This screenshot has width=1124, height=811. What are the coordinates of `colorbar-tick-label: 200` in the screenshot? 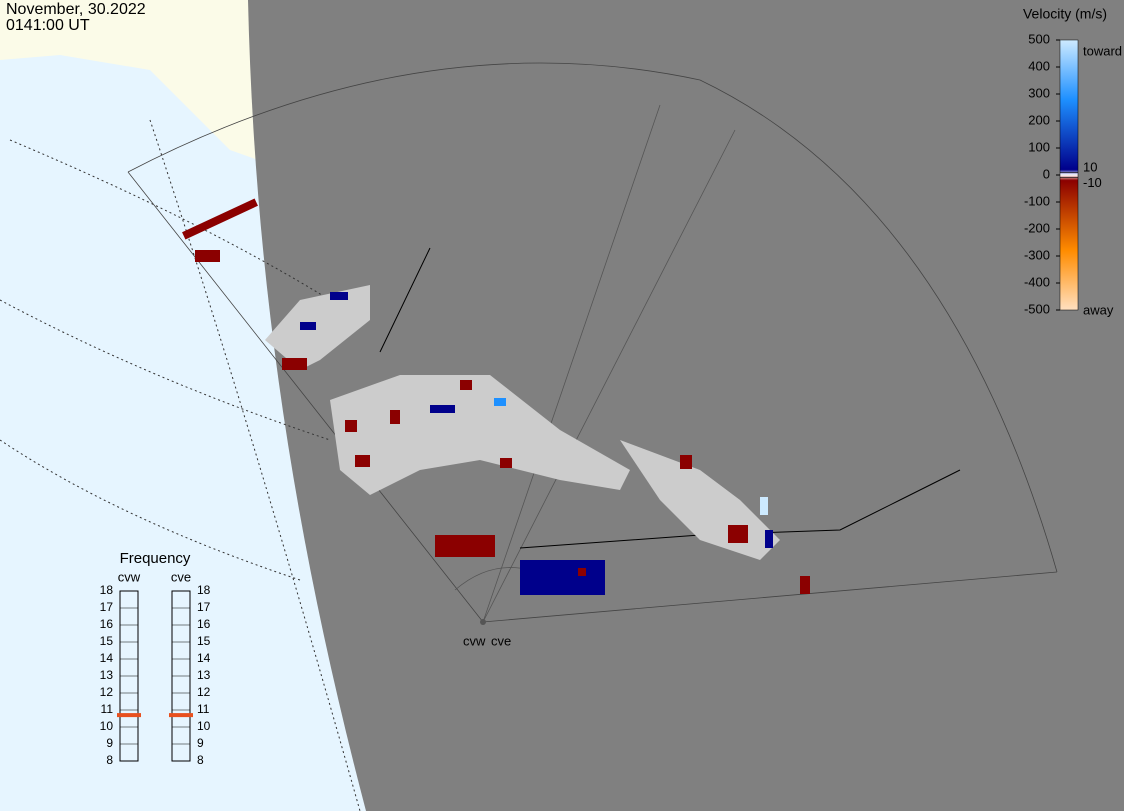 It's located at (1039, 119).